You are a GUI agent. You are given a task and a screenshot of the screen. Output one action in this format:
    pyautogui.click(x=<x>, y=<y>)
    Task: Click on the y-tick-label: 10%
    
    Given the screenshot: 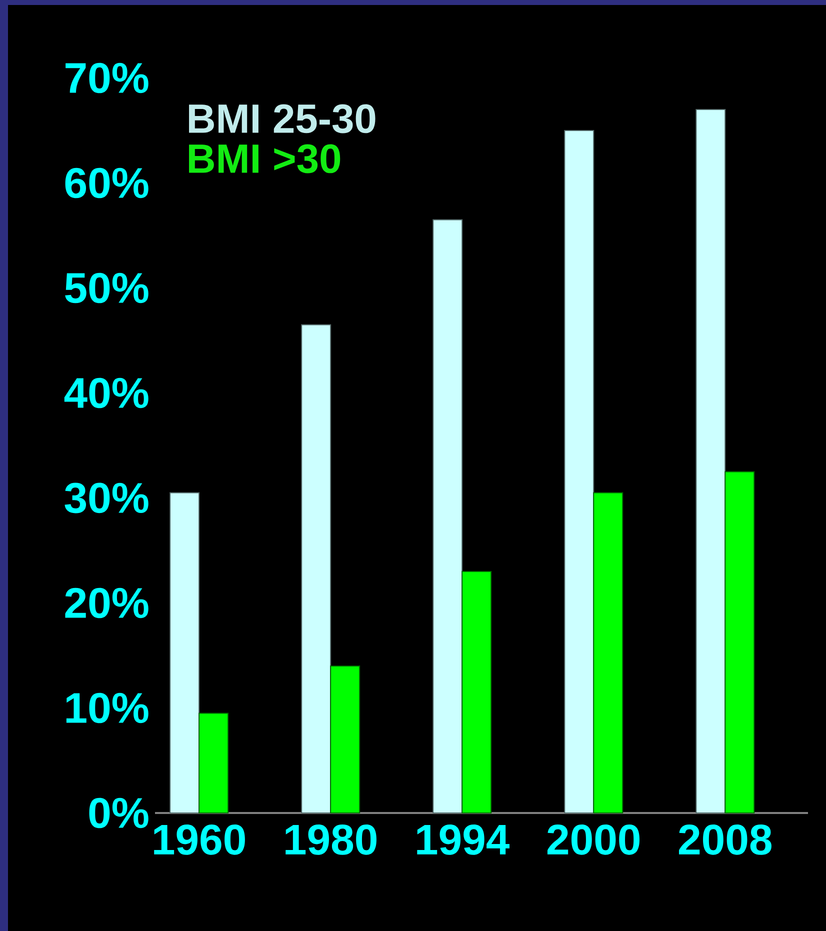 What is the action you would take?
    pyautogui.click(x=107, y=708)
    